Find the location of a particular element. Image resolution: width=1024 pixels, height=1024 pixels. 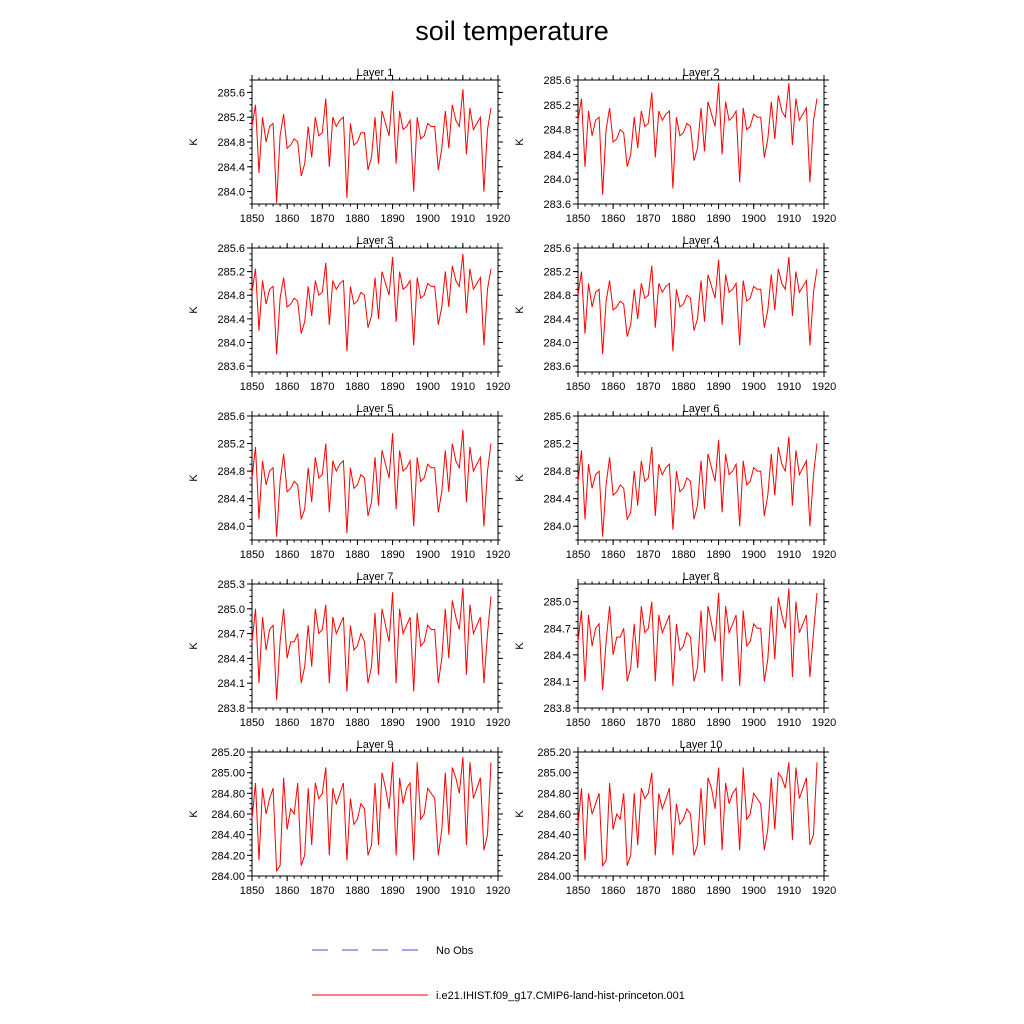

panel-title: Layer 2 is located at coordinates (701, 73).